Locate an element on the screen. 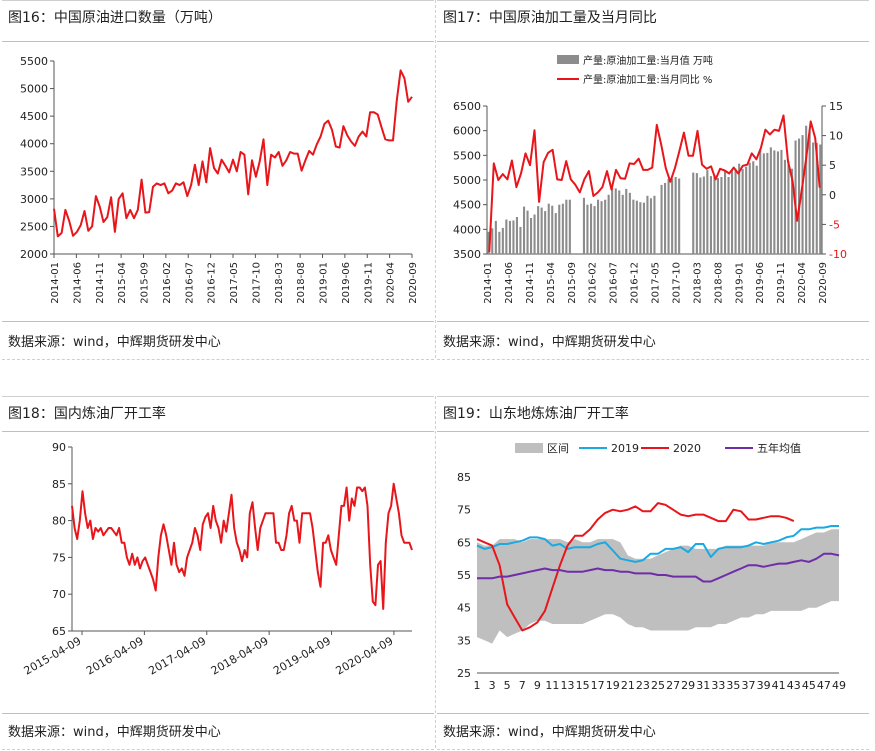 Image resolution: width=875 pixels, height=751 pixels. y-left-tick-label: 5000 is located at coordinates (467, 180).